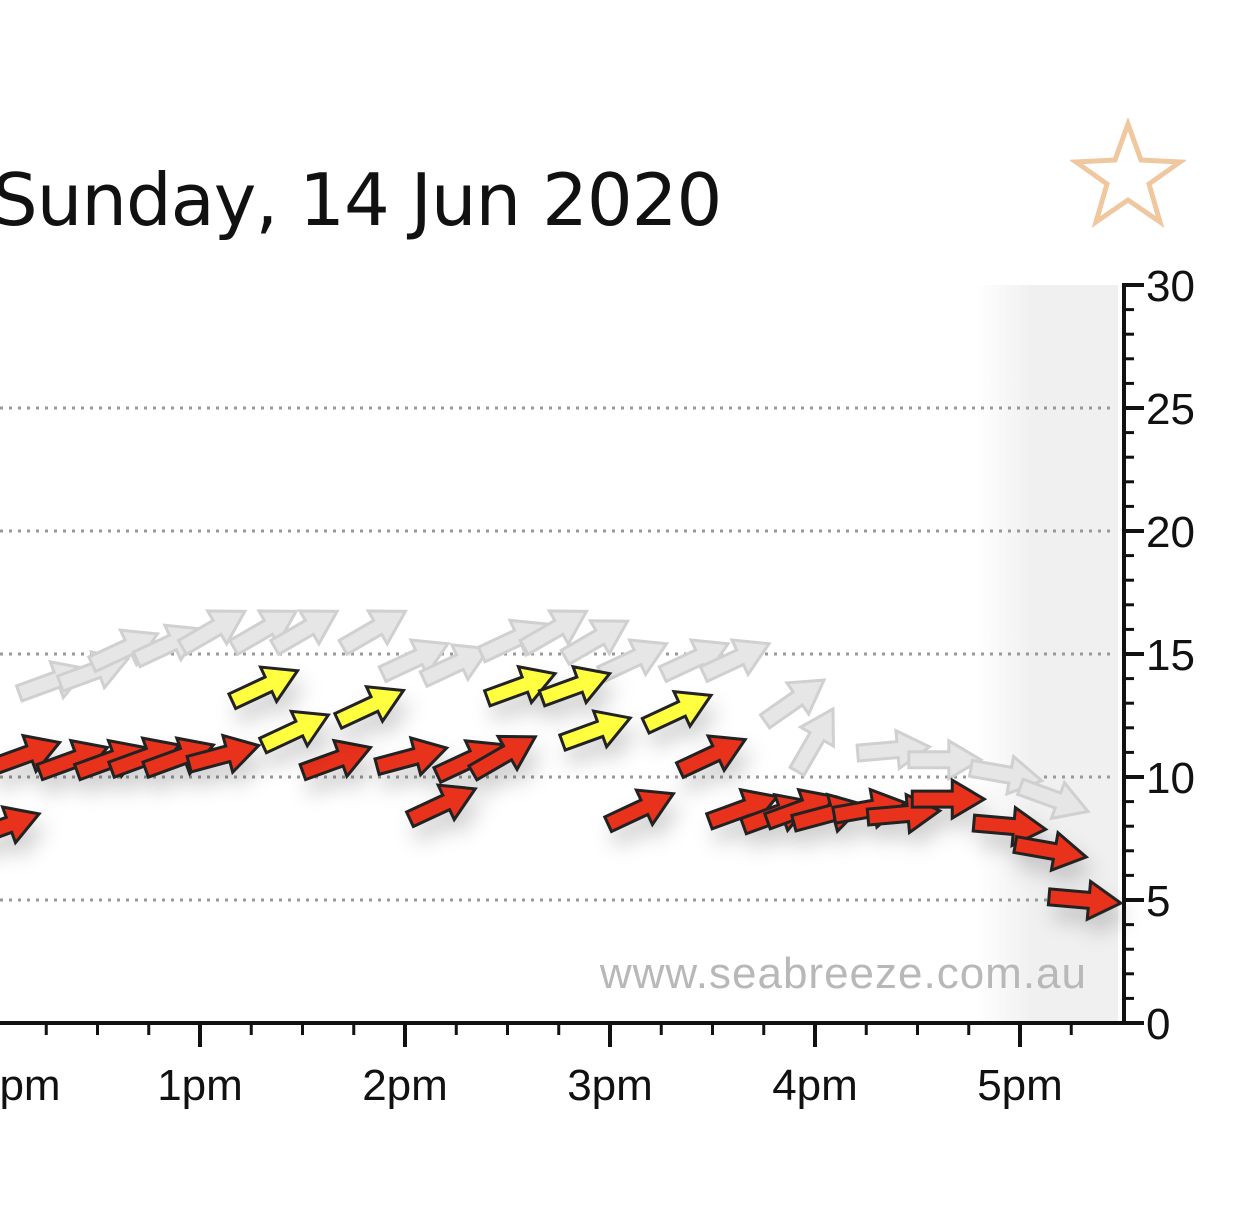 The image size is (1242, 1210). Describe the element at coordinates (1170, 409) in the screenshot. I see `y-tick-label: 25` at that location.